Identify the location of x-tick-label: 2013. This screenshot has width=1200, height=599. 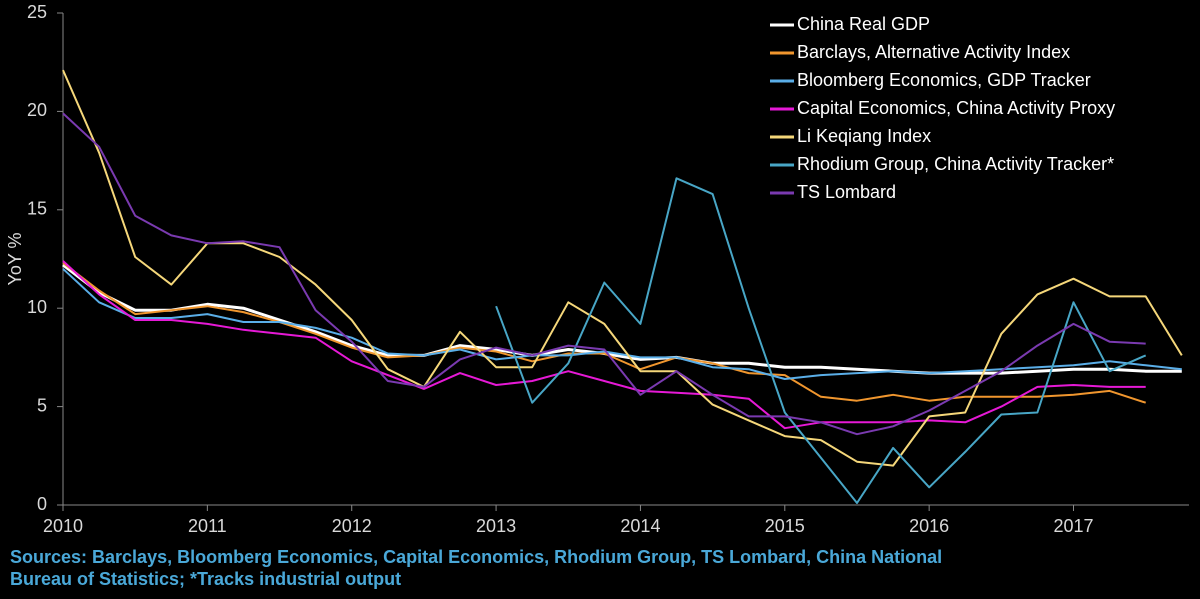
(496, 526).